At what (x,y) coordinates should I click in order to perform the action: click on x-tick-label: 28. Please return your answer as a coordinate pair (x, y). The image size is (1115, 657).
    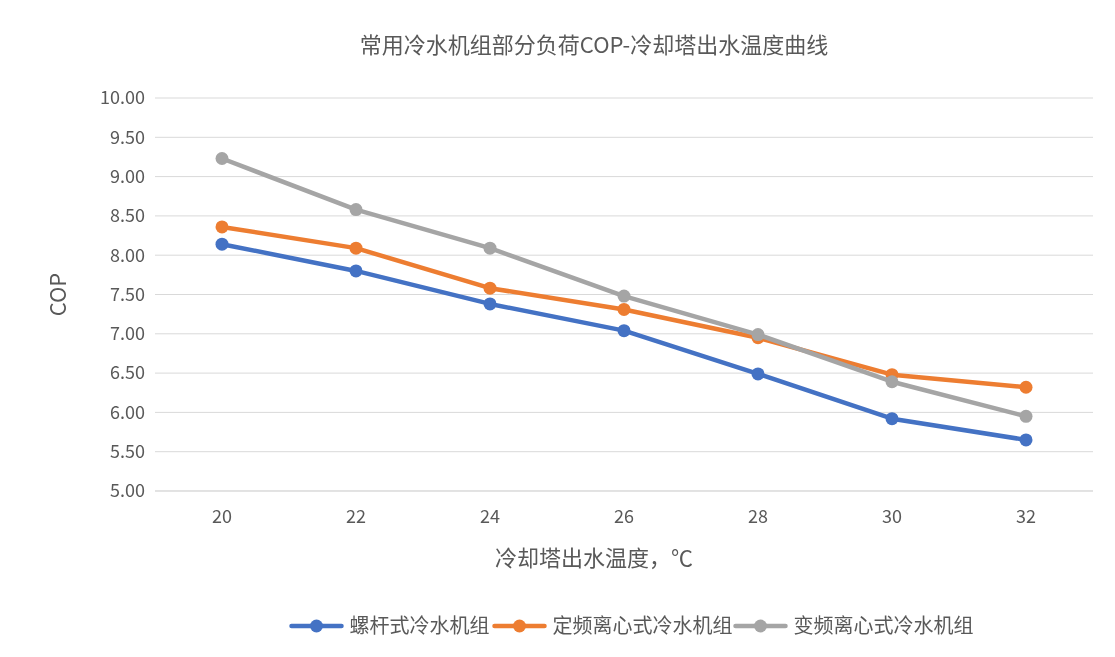
    Looking at the image, I should click on (758, 515).